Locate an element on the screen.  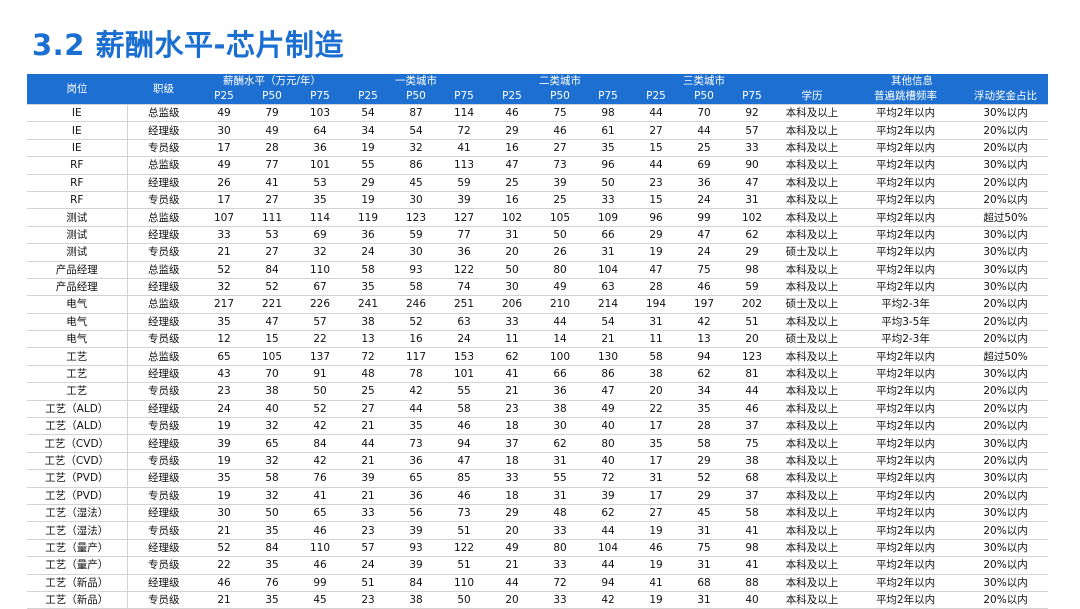
tier2-p75-cell: 80 is located at coordinates (608, 443).